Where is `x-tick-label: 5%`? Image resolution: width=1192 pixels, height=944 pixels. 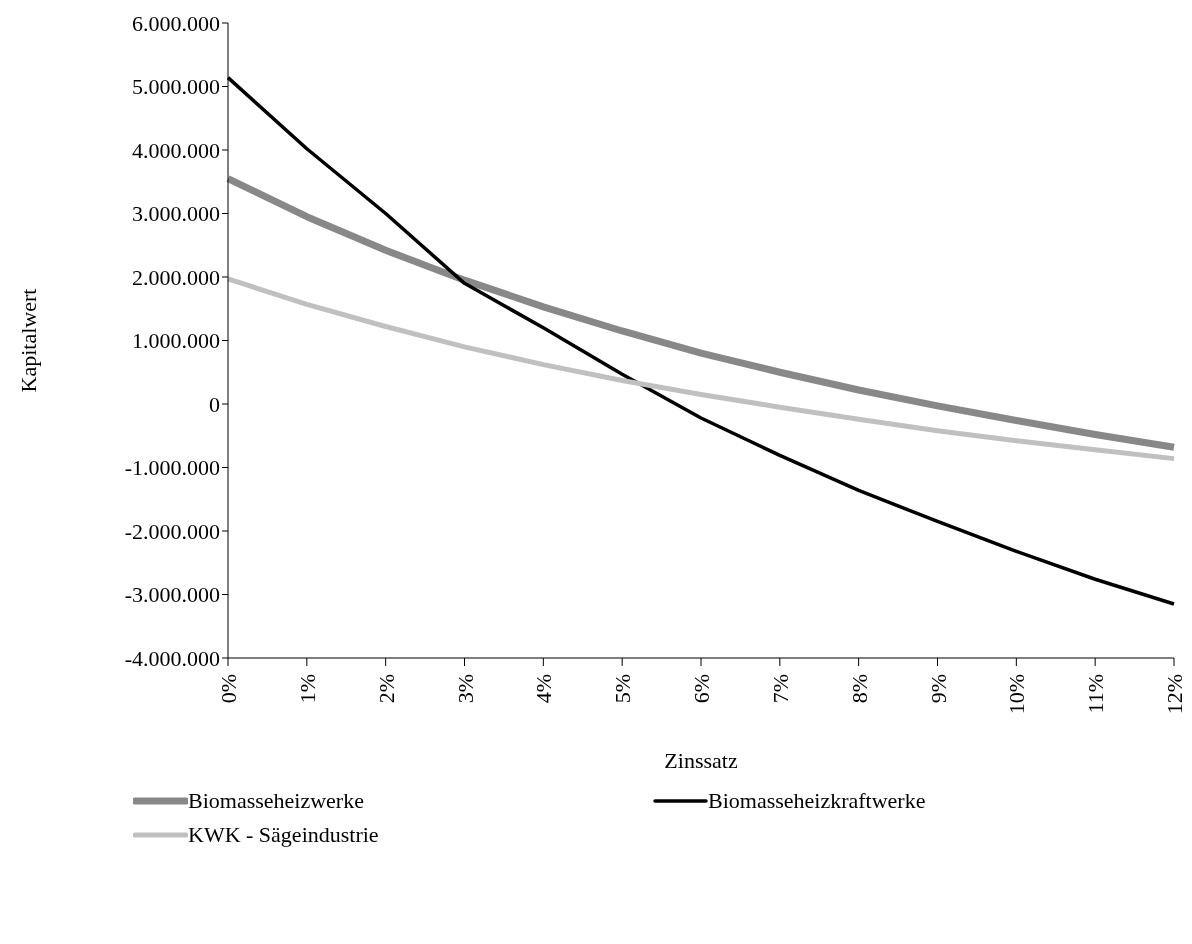
x-tick-label: 5% is located at coordinates (623, 689).